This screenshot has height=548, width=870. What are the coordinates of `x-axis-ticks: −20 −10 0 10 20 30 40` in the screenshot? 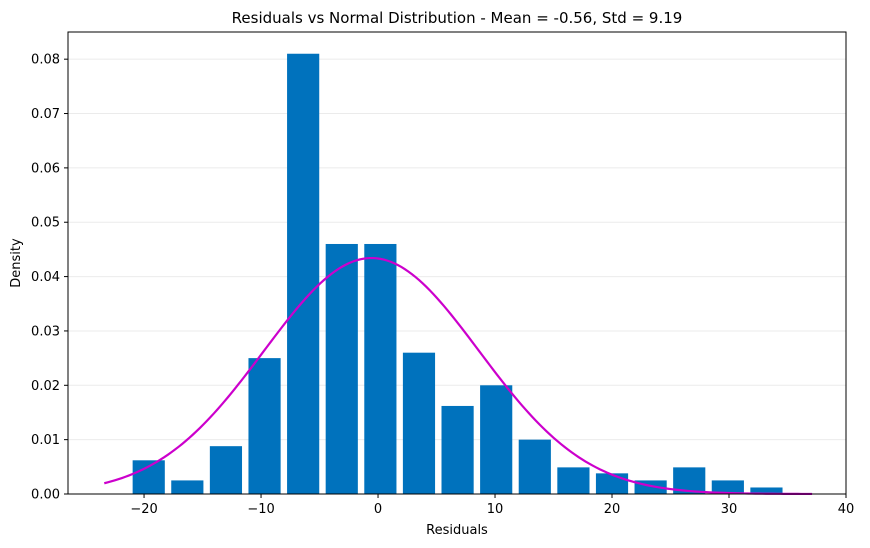 It's located at (492, 505).